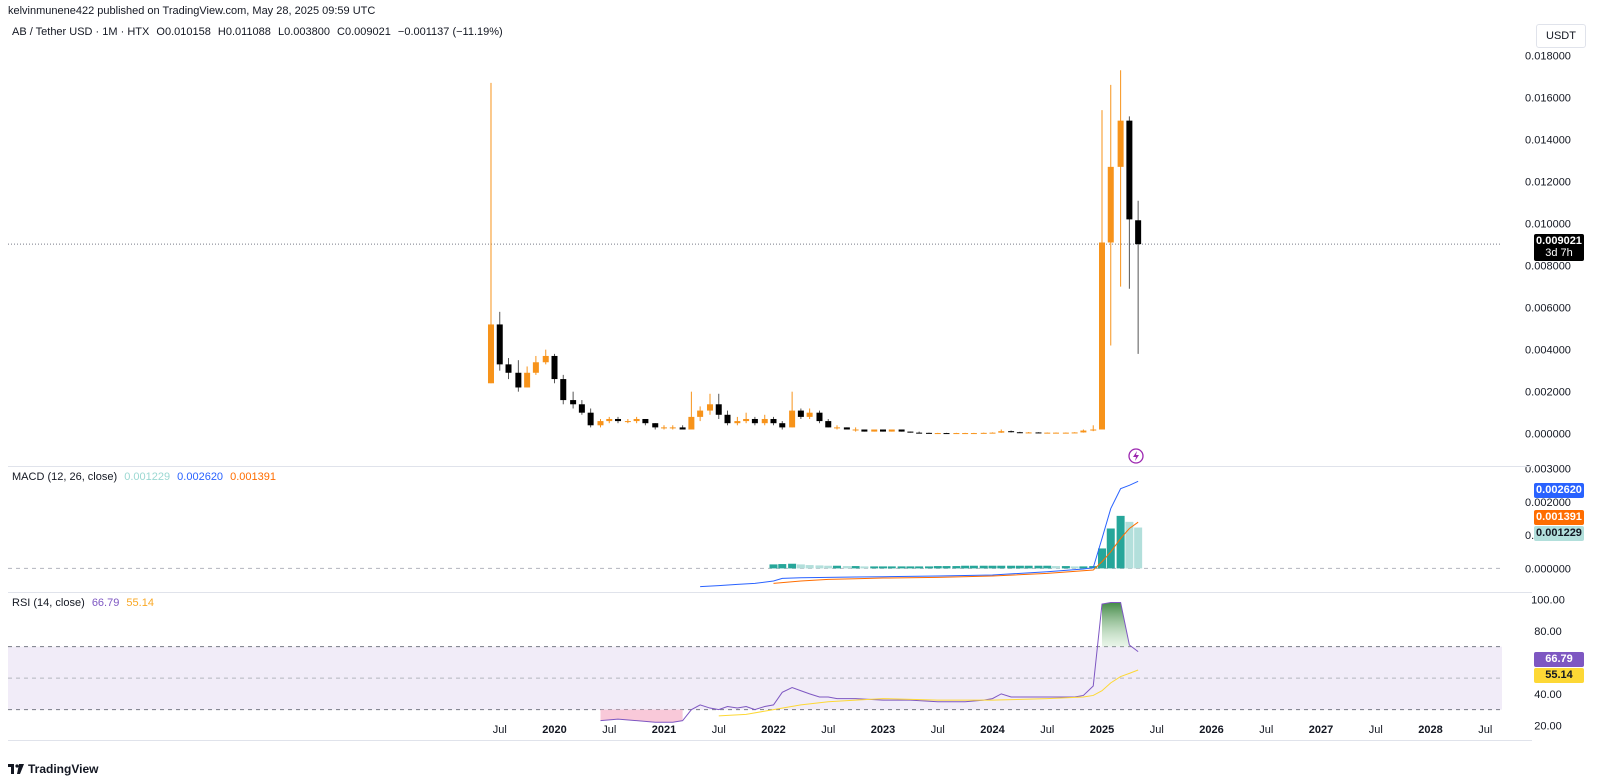  Describe the element at coordinates (1548, 695) in the screenshot. I see `rsi-axis-tick-label: 40.00` at that location.